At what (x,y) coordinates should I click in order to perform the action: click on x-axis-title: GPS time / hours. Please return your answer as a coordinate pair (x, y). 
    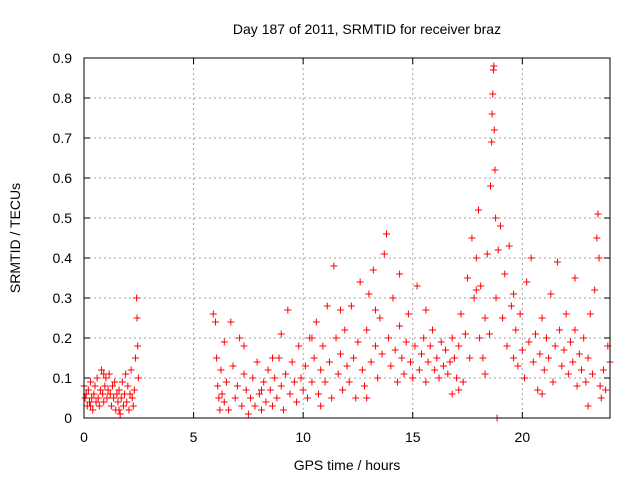
    Looking at the image, I should click on (347, 465).